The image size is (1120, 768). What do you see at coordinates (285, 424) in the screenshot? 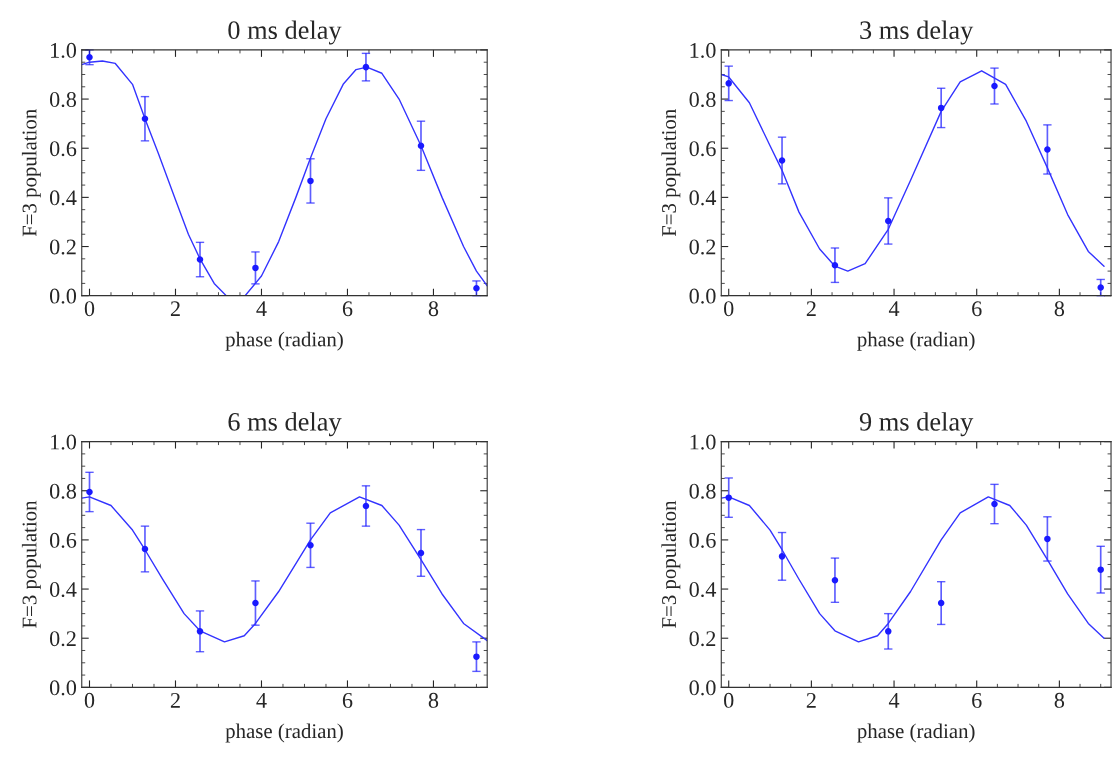
I see `chart-title: 6 ms delay` at bounding box center [285, 424].